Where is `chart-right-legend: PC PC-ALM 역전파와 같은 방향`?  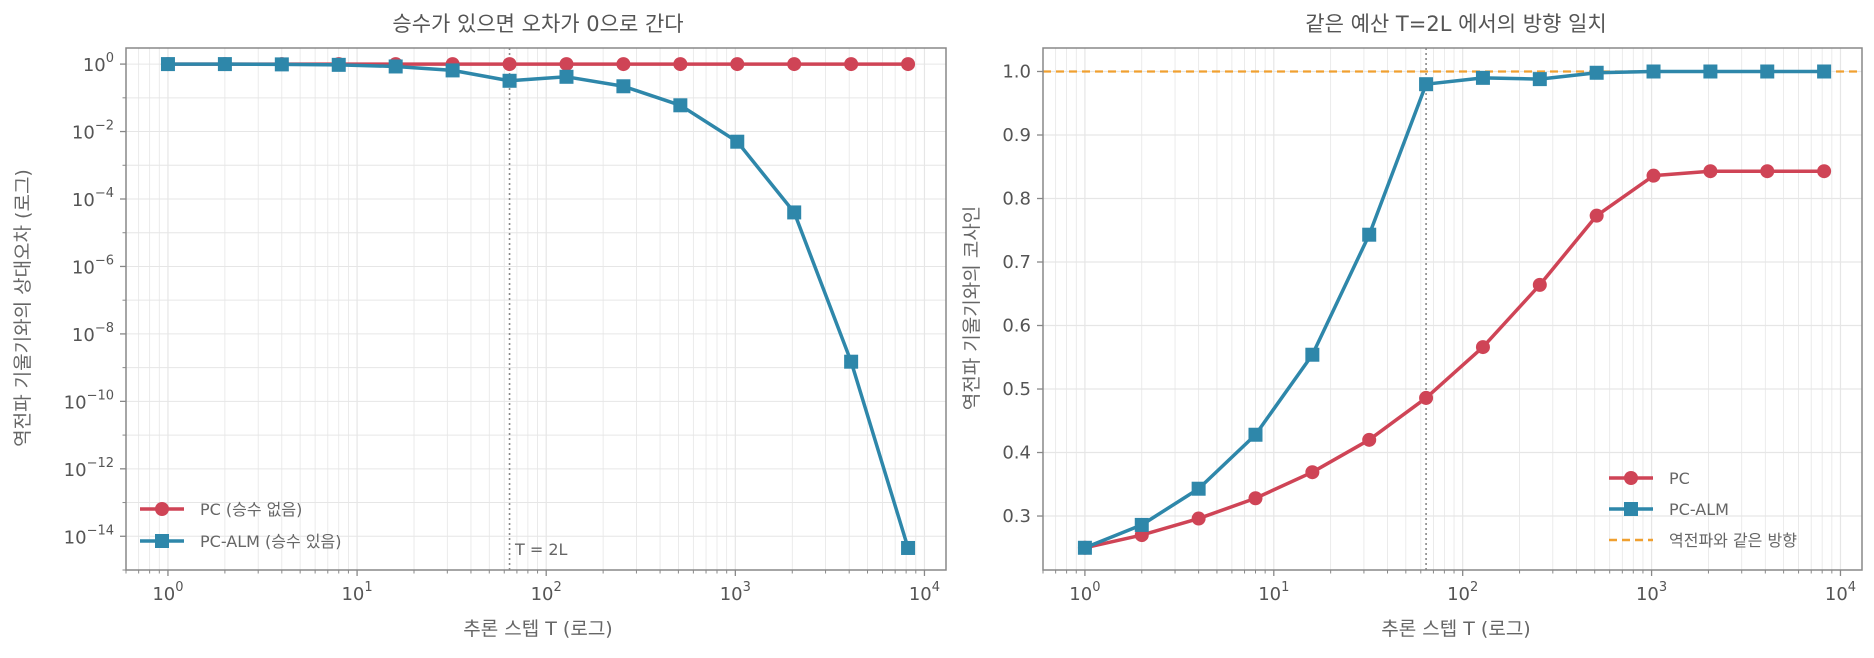
chart-right-legend: PC PC-ALM 역전파와 같은 방향 is located at coordinates (1703, 509).